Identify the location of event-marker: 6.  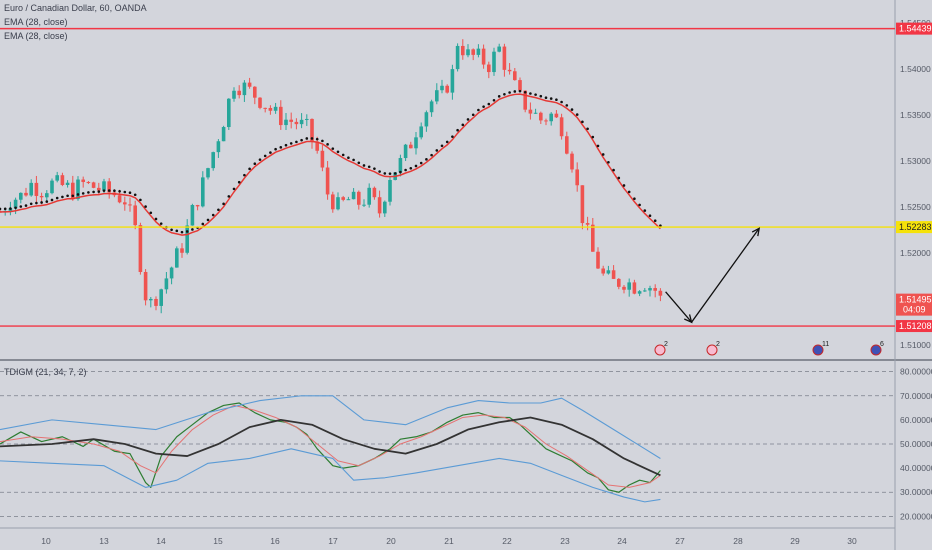
(877, 348).